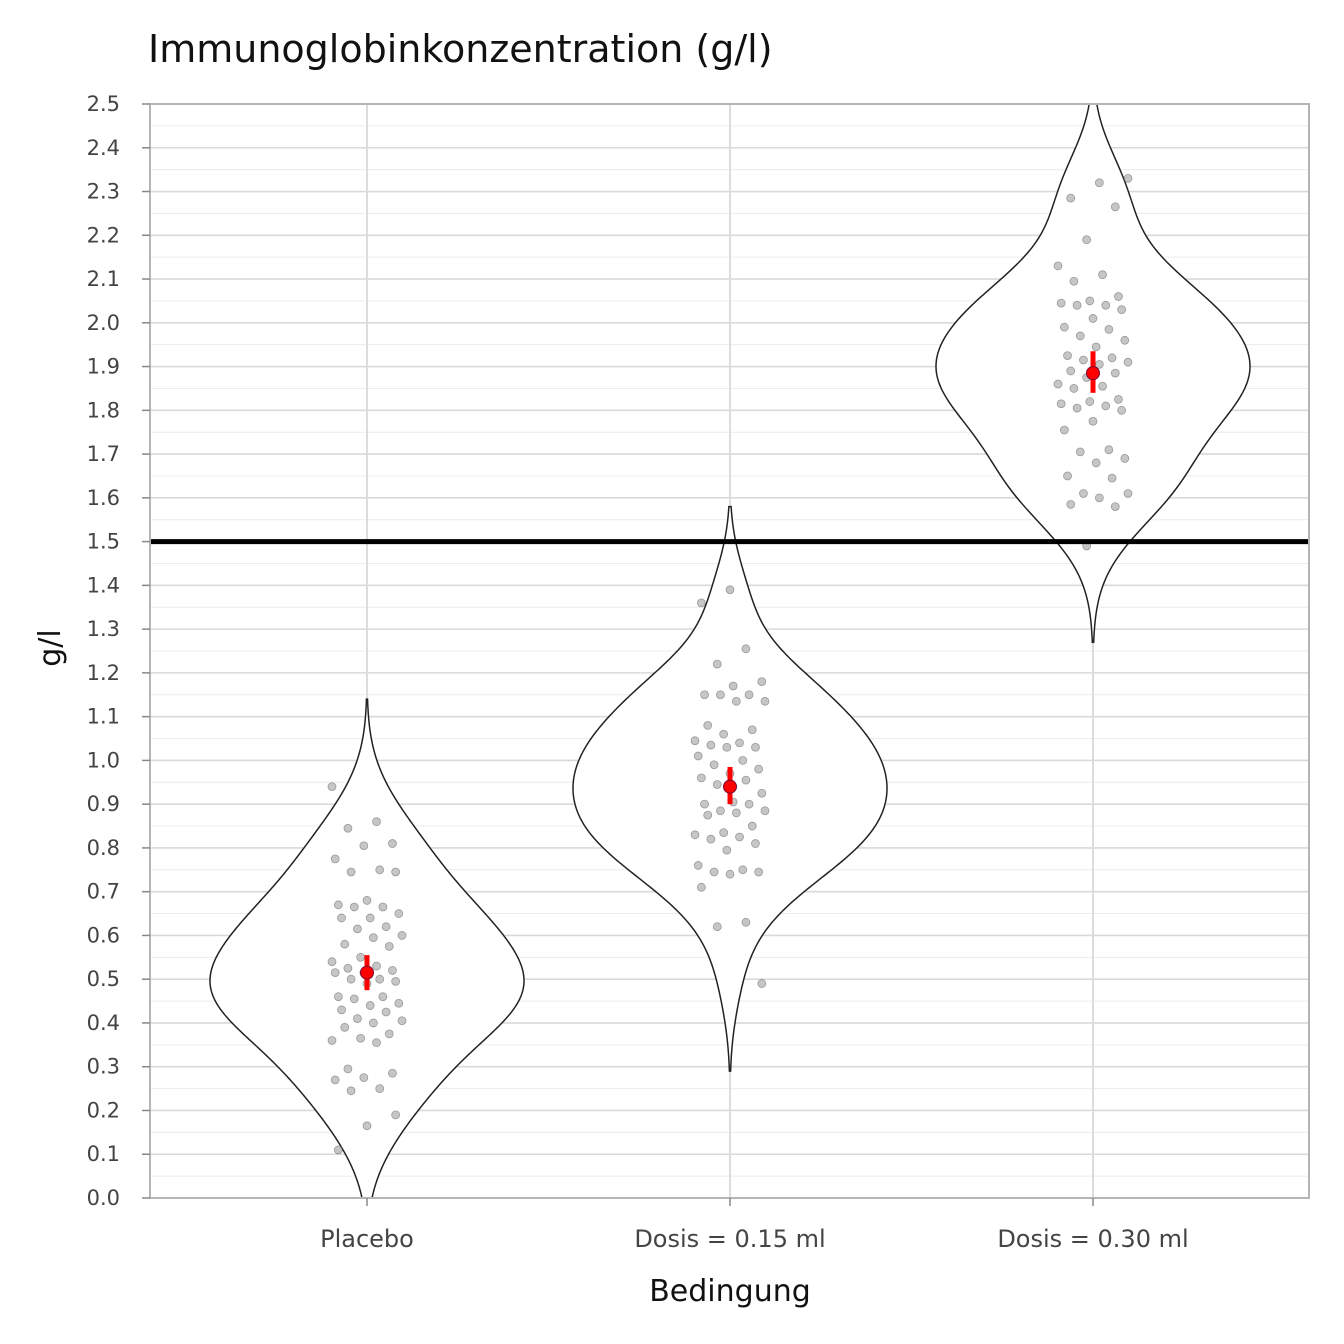 The height and width of the screenshot is (1344, 1344). Describe the element at coordinates (50, 648) in the screenshot. I see `y-axis-label: g/l` at that location.